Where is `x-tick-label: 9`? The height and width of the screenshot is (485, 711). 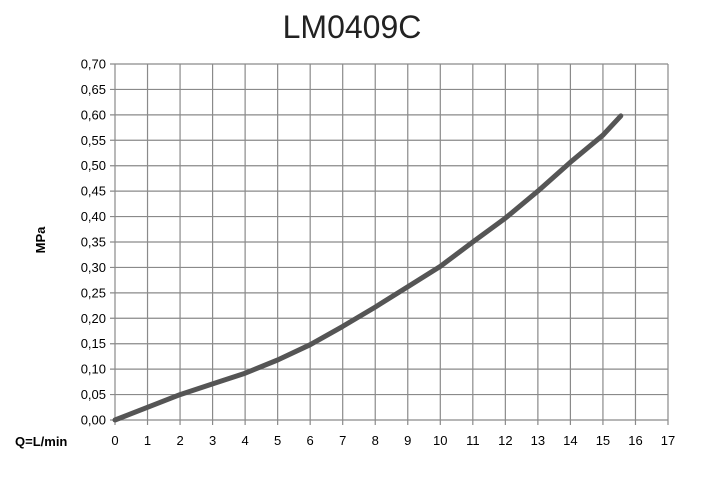 x-tick-label: 9 is located at coordinates (407, 440).